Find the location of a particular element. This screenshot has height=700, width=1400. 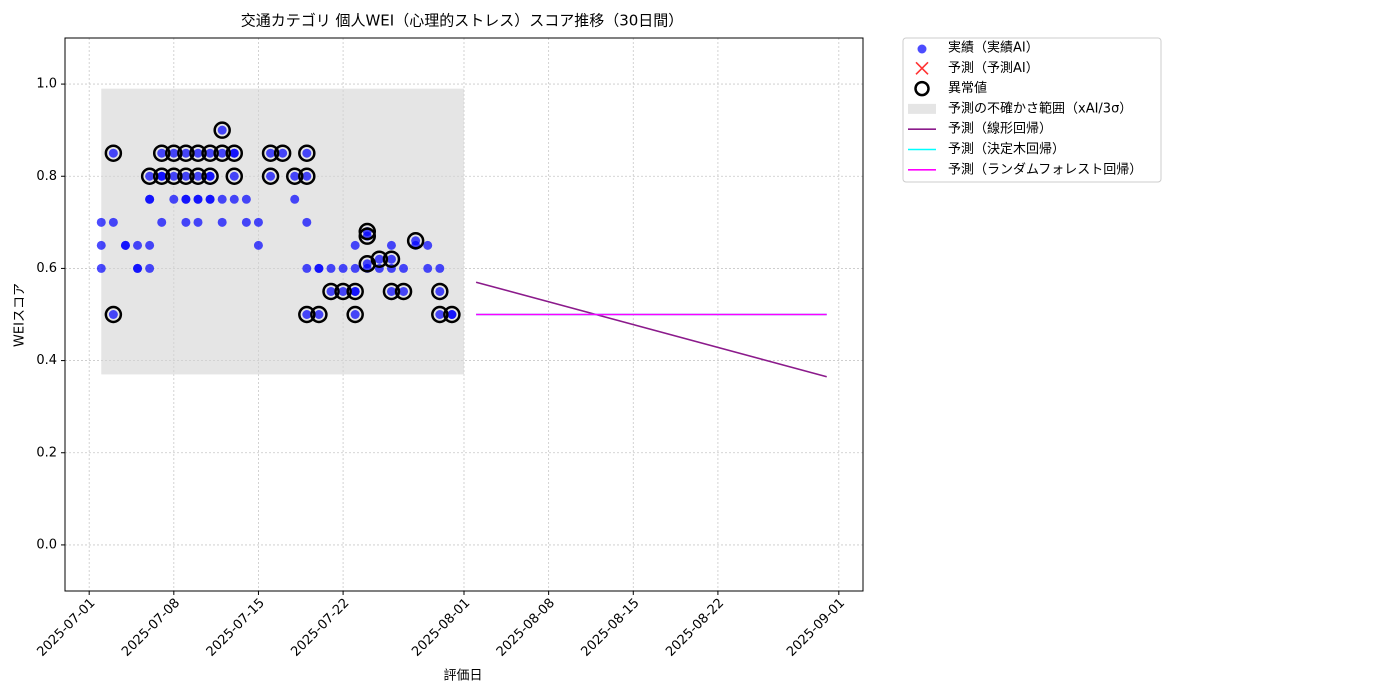

y-axis-label: WEIスコア is located at coordinates (20, 315).